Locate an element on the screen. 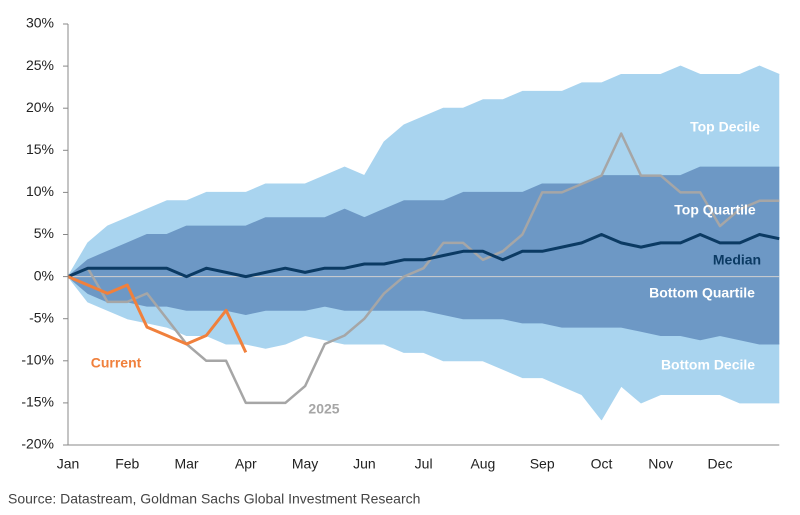 This screenshot has height=515, width=800. series-label: Top Quartile is located at coordinates (715, 210).